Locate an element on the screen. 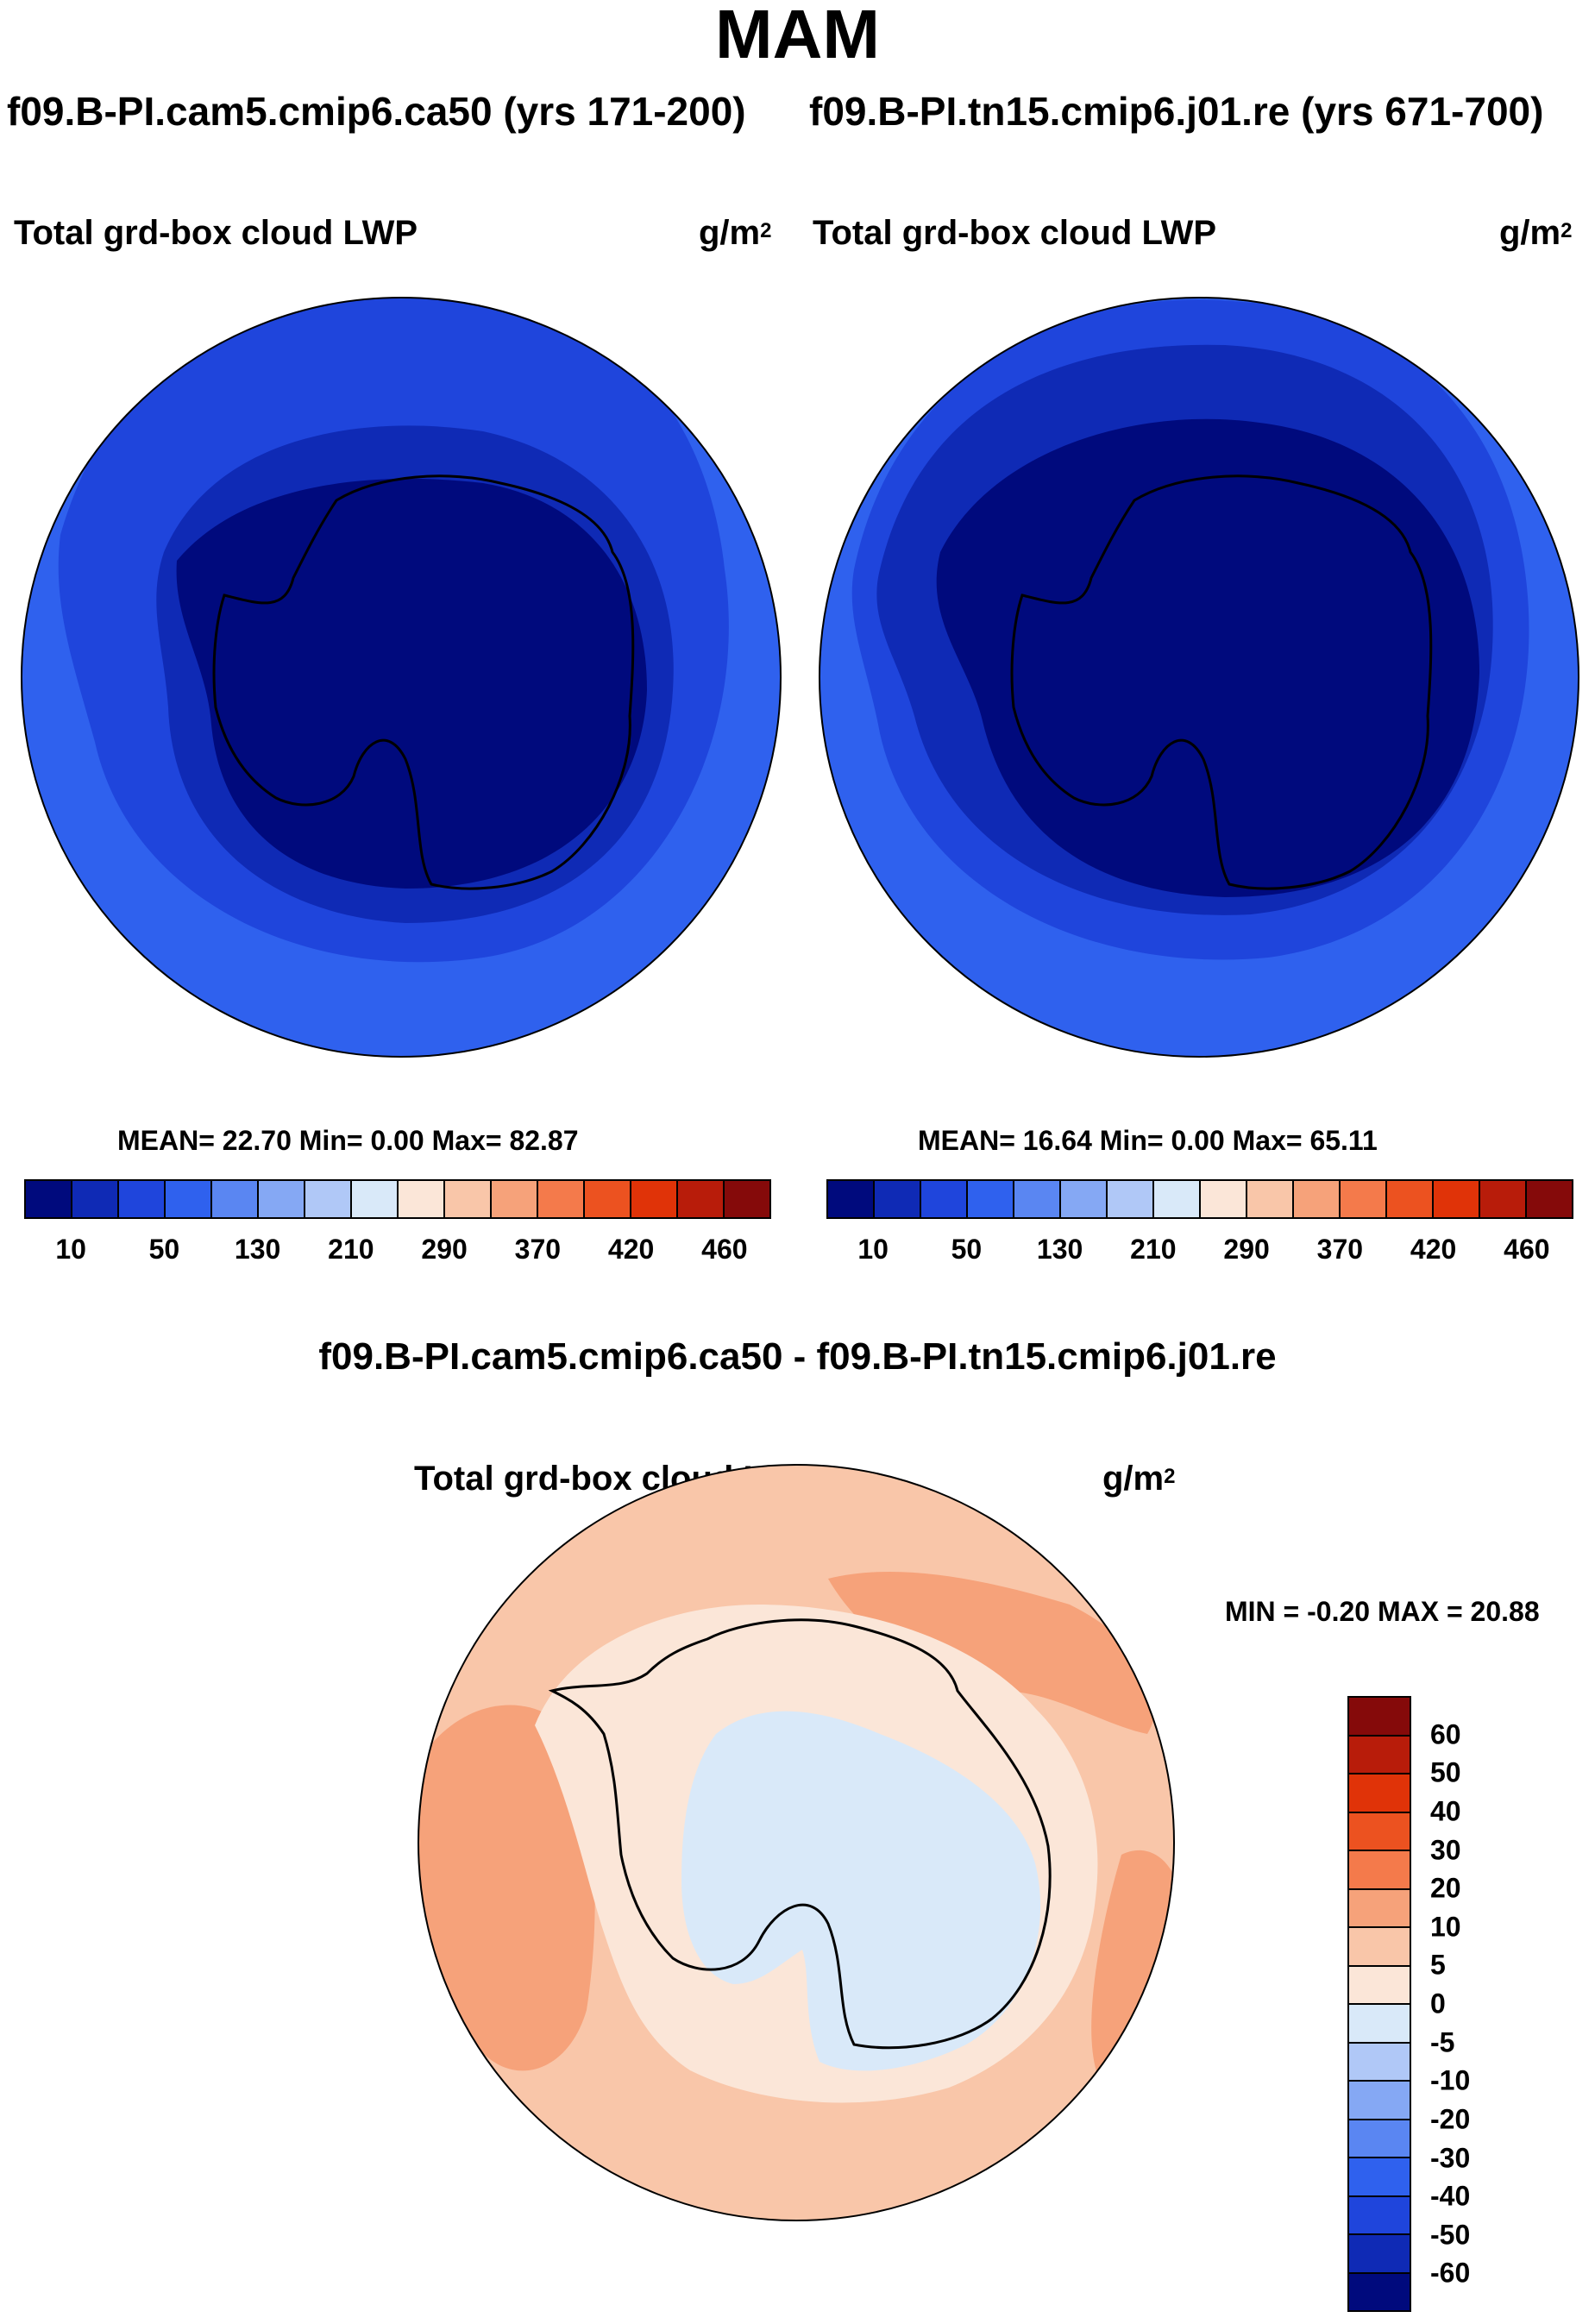  panel-left-variable: Total grd-box cloud LWP is located at coordinates (216, 233).